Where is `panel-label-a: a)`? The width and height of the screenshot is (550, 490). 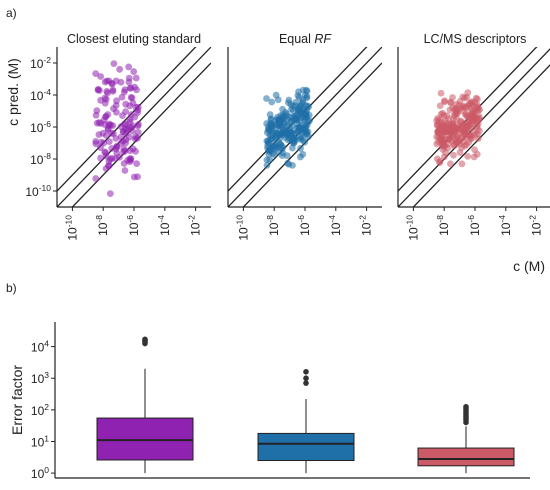 panel-label-a: a) is located at coordinates (11, 13).